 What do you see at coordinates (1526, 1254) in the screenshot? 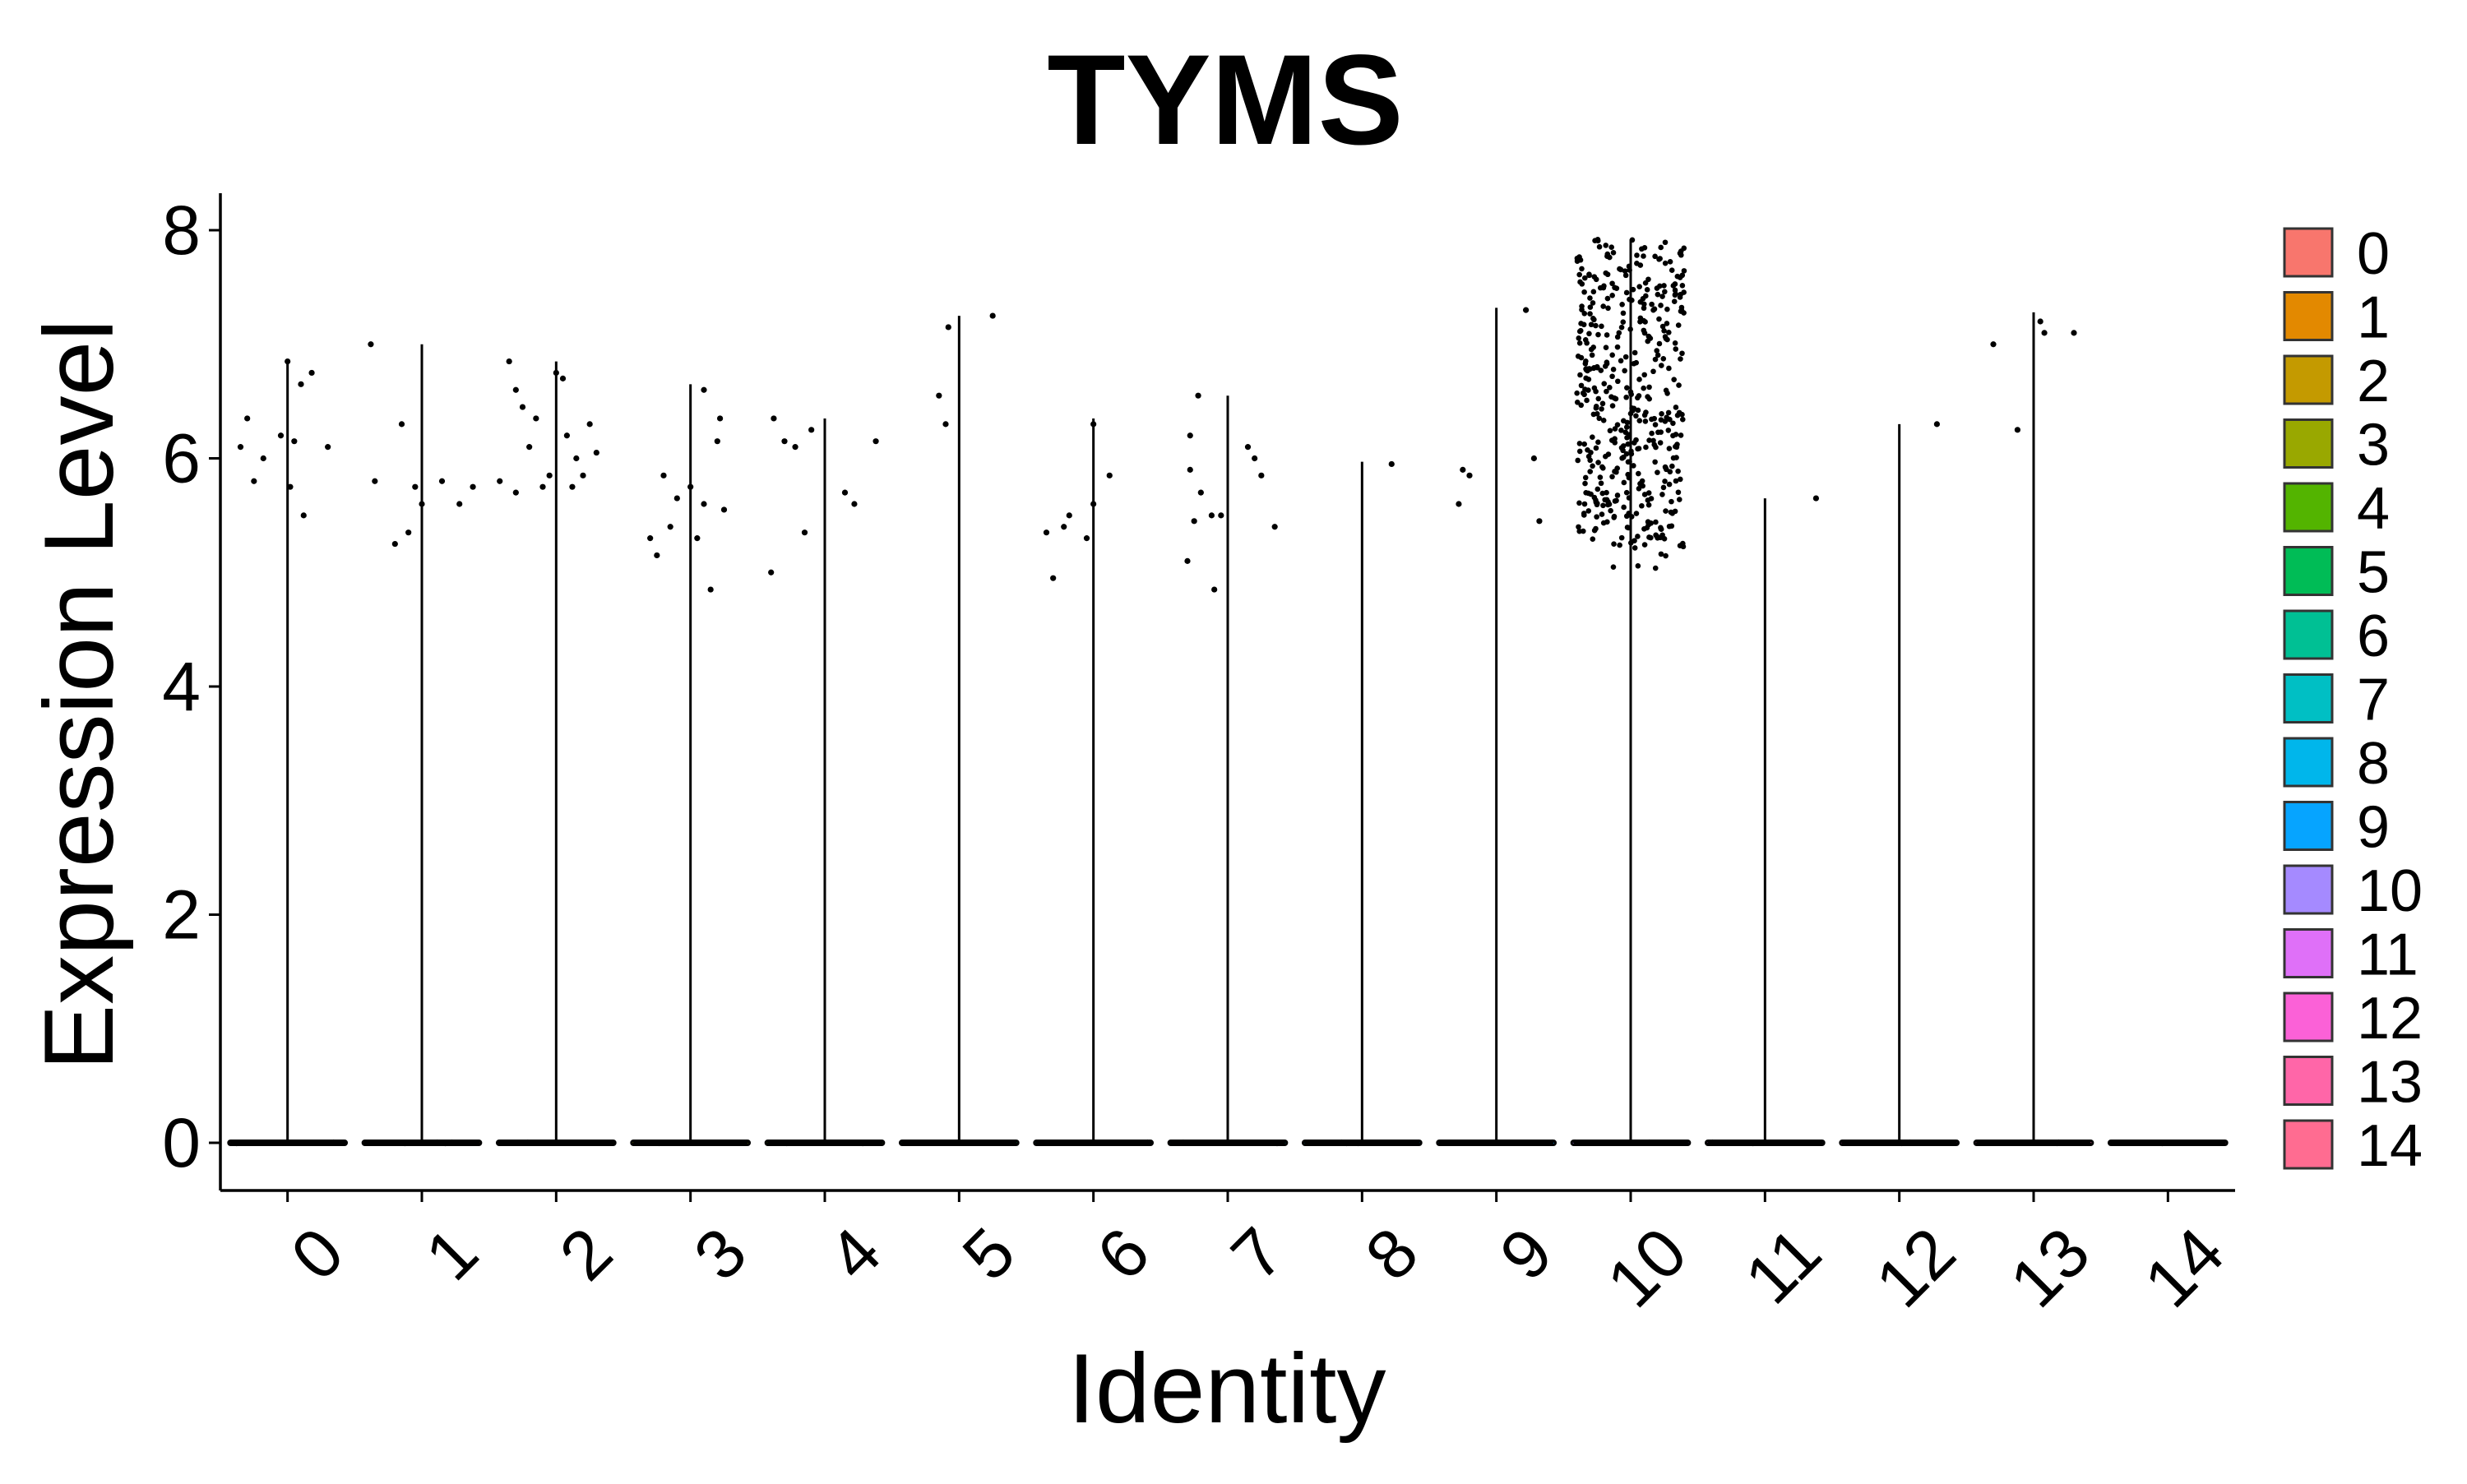
I see `x-tick-label-9: 9` at bounding box center [1526, 1254].